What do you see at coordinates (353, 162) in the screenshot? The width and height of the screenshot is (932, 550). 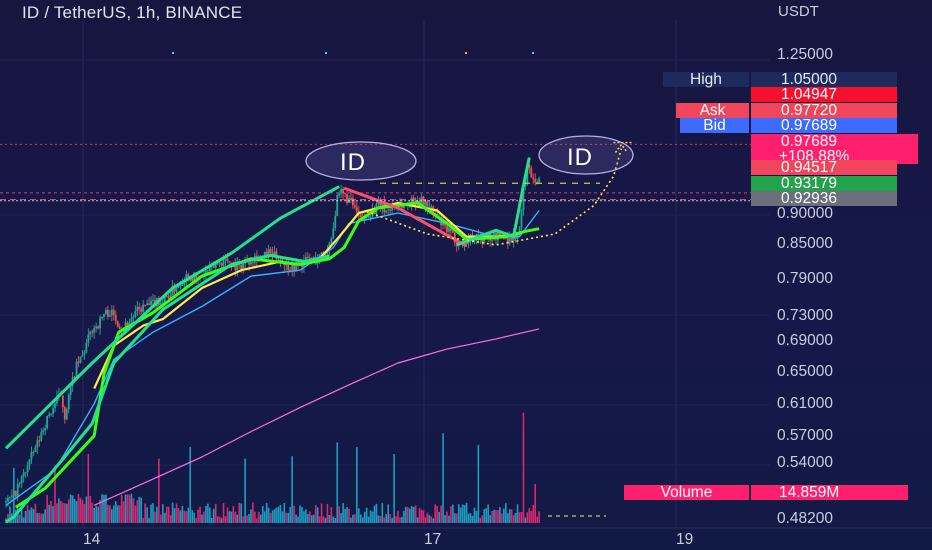 I see `left-circle-label: ID` at bounding box center [353, 162].